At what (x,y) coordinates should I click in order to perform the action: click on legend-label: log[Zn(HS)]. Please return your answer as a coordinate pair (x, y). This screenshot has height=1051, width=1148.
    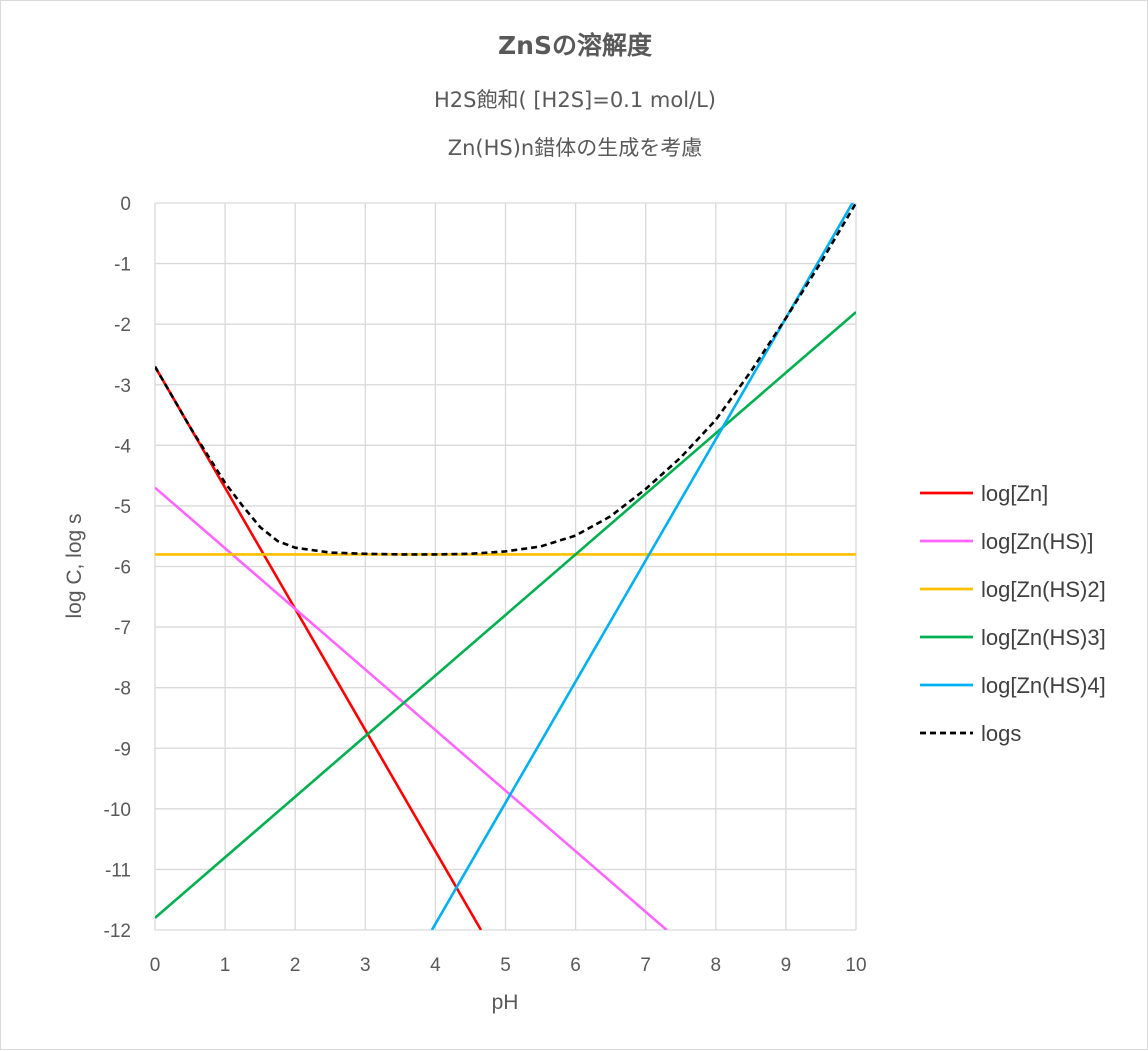
    Looking at the image, I should click on (1037, 541).